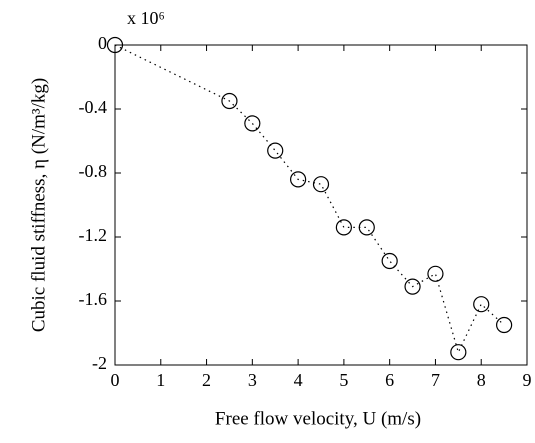 This screenshot has height=443, width=535. I want to click on y-tick-label: -1.6, so click(93, 299).